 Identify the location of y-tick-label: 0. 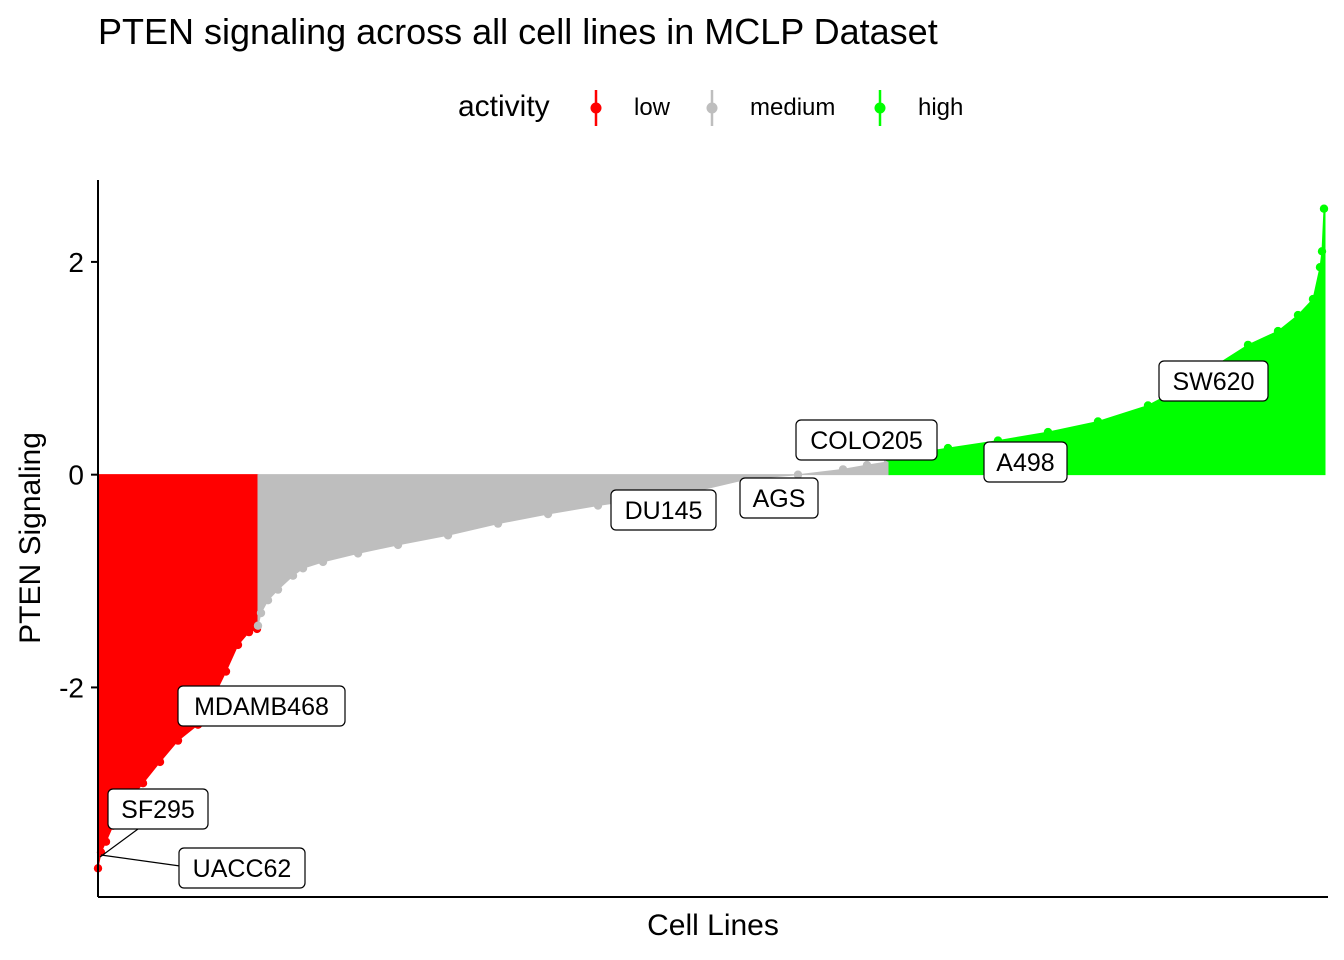
(76, 475).